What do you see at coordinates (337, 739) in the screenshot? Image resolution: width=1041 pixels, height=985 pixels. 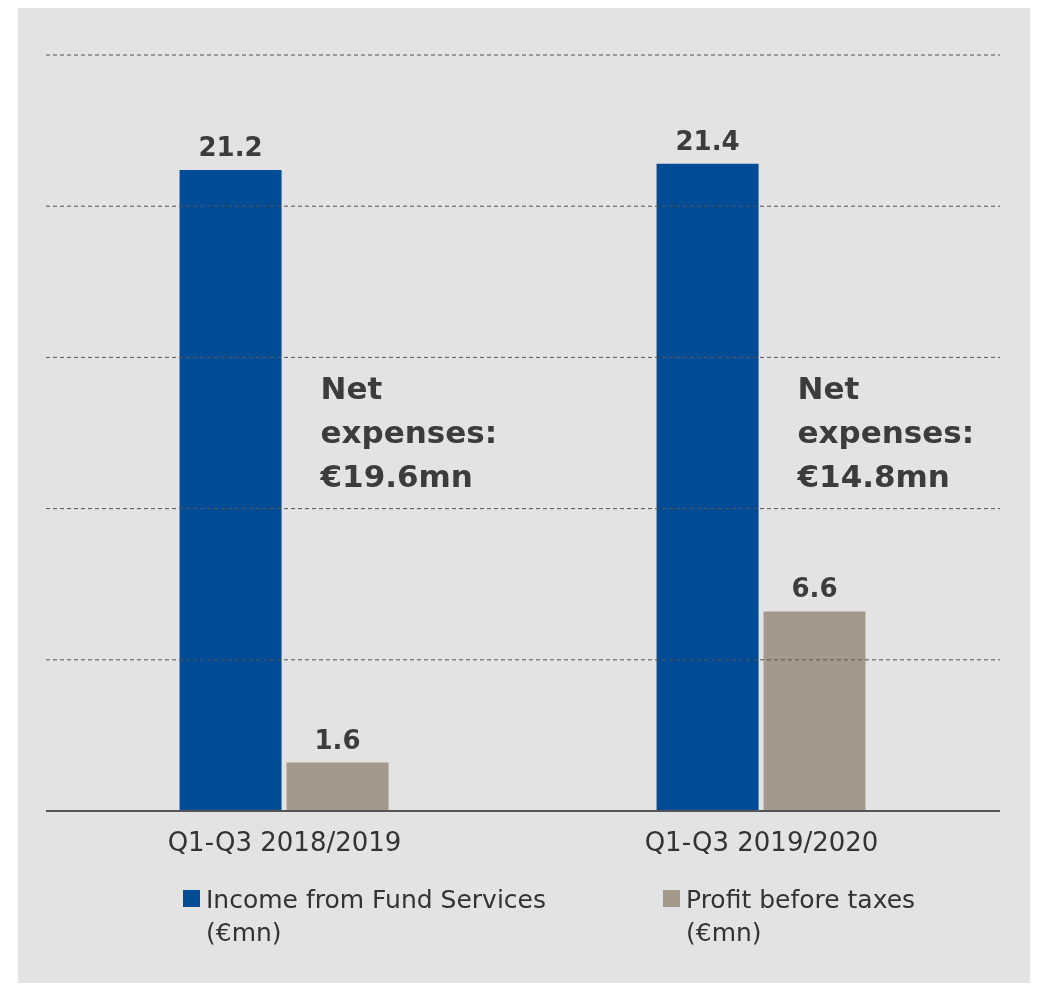 I see `data-label: 1.6` at bounding box center [337, 739].